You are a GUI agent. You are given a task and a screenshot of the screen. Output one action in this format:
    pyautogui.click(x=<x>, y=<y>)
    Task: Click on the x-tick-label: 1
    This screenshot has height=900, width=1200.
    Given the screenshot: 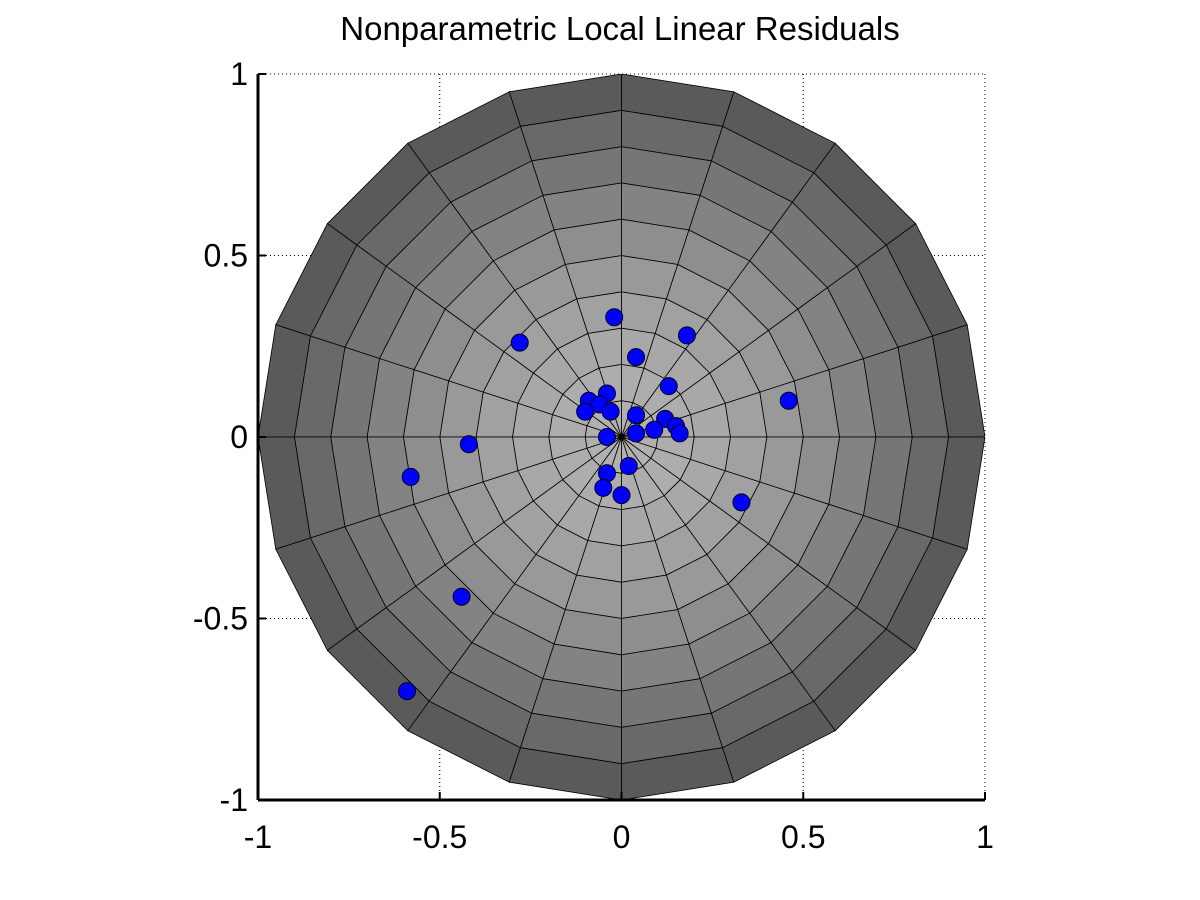 What is the action you would take?
    pyautogui.click(x=985, y=837)
    